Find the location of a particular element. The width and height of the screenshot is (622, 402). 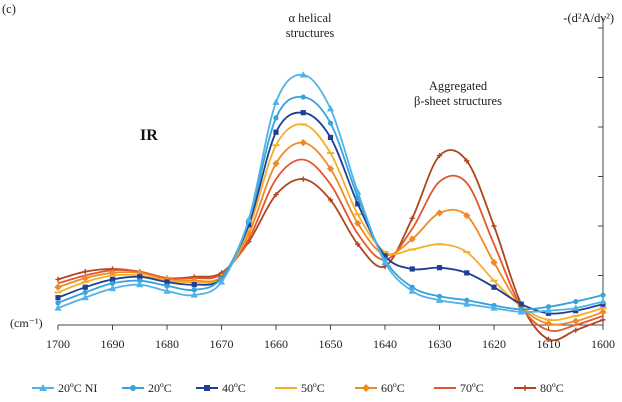

legend-label: 80ºC is located at coordinates (552, 388).